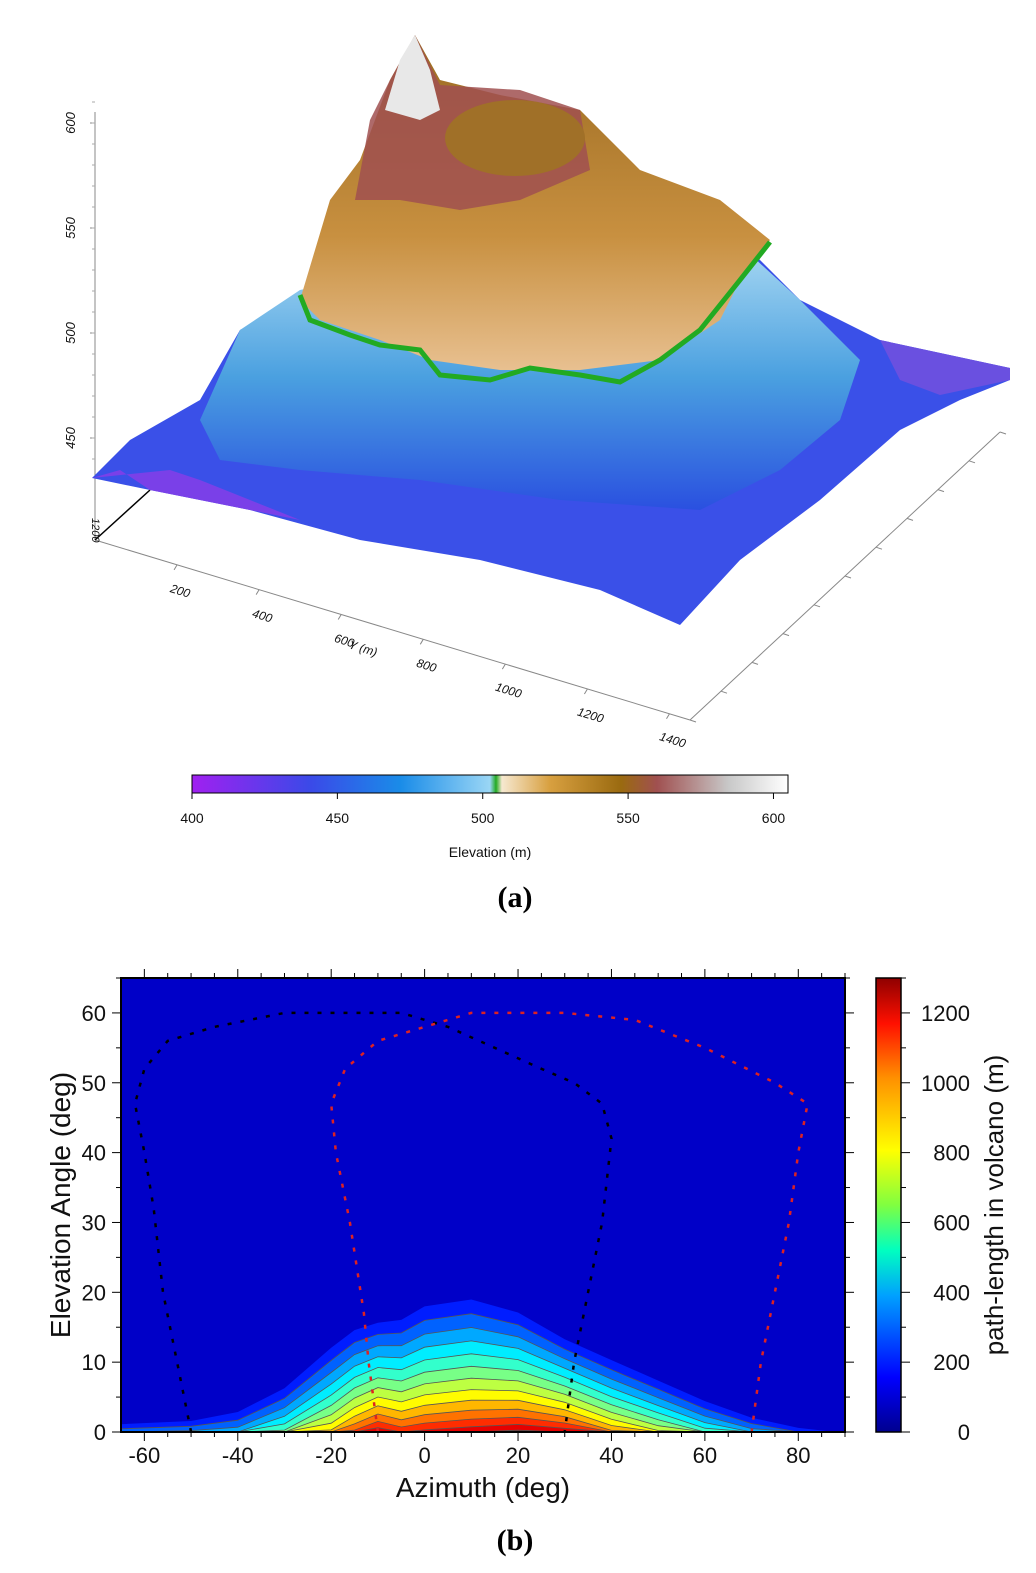 The width and height of the screenshot is (1036, 1573). What do you see at coordinates (345, 640) in the screenshot?
I see `y-tick-label: 600` at bounding box center [345, 640].